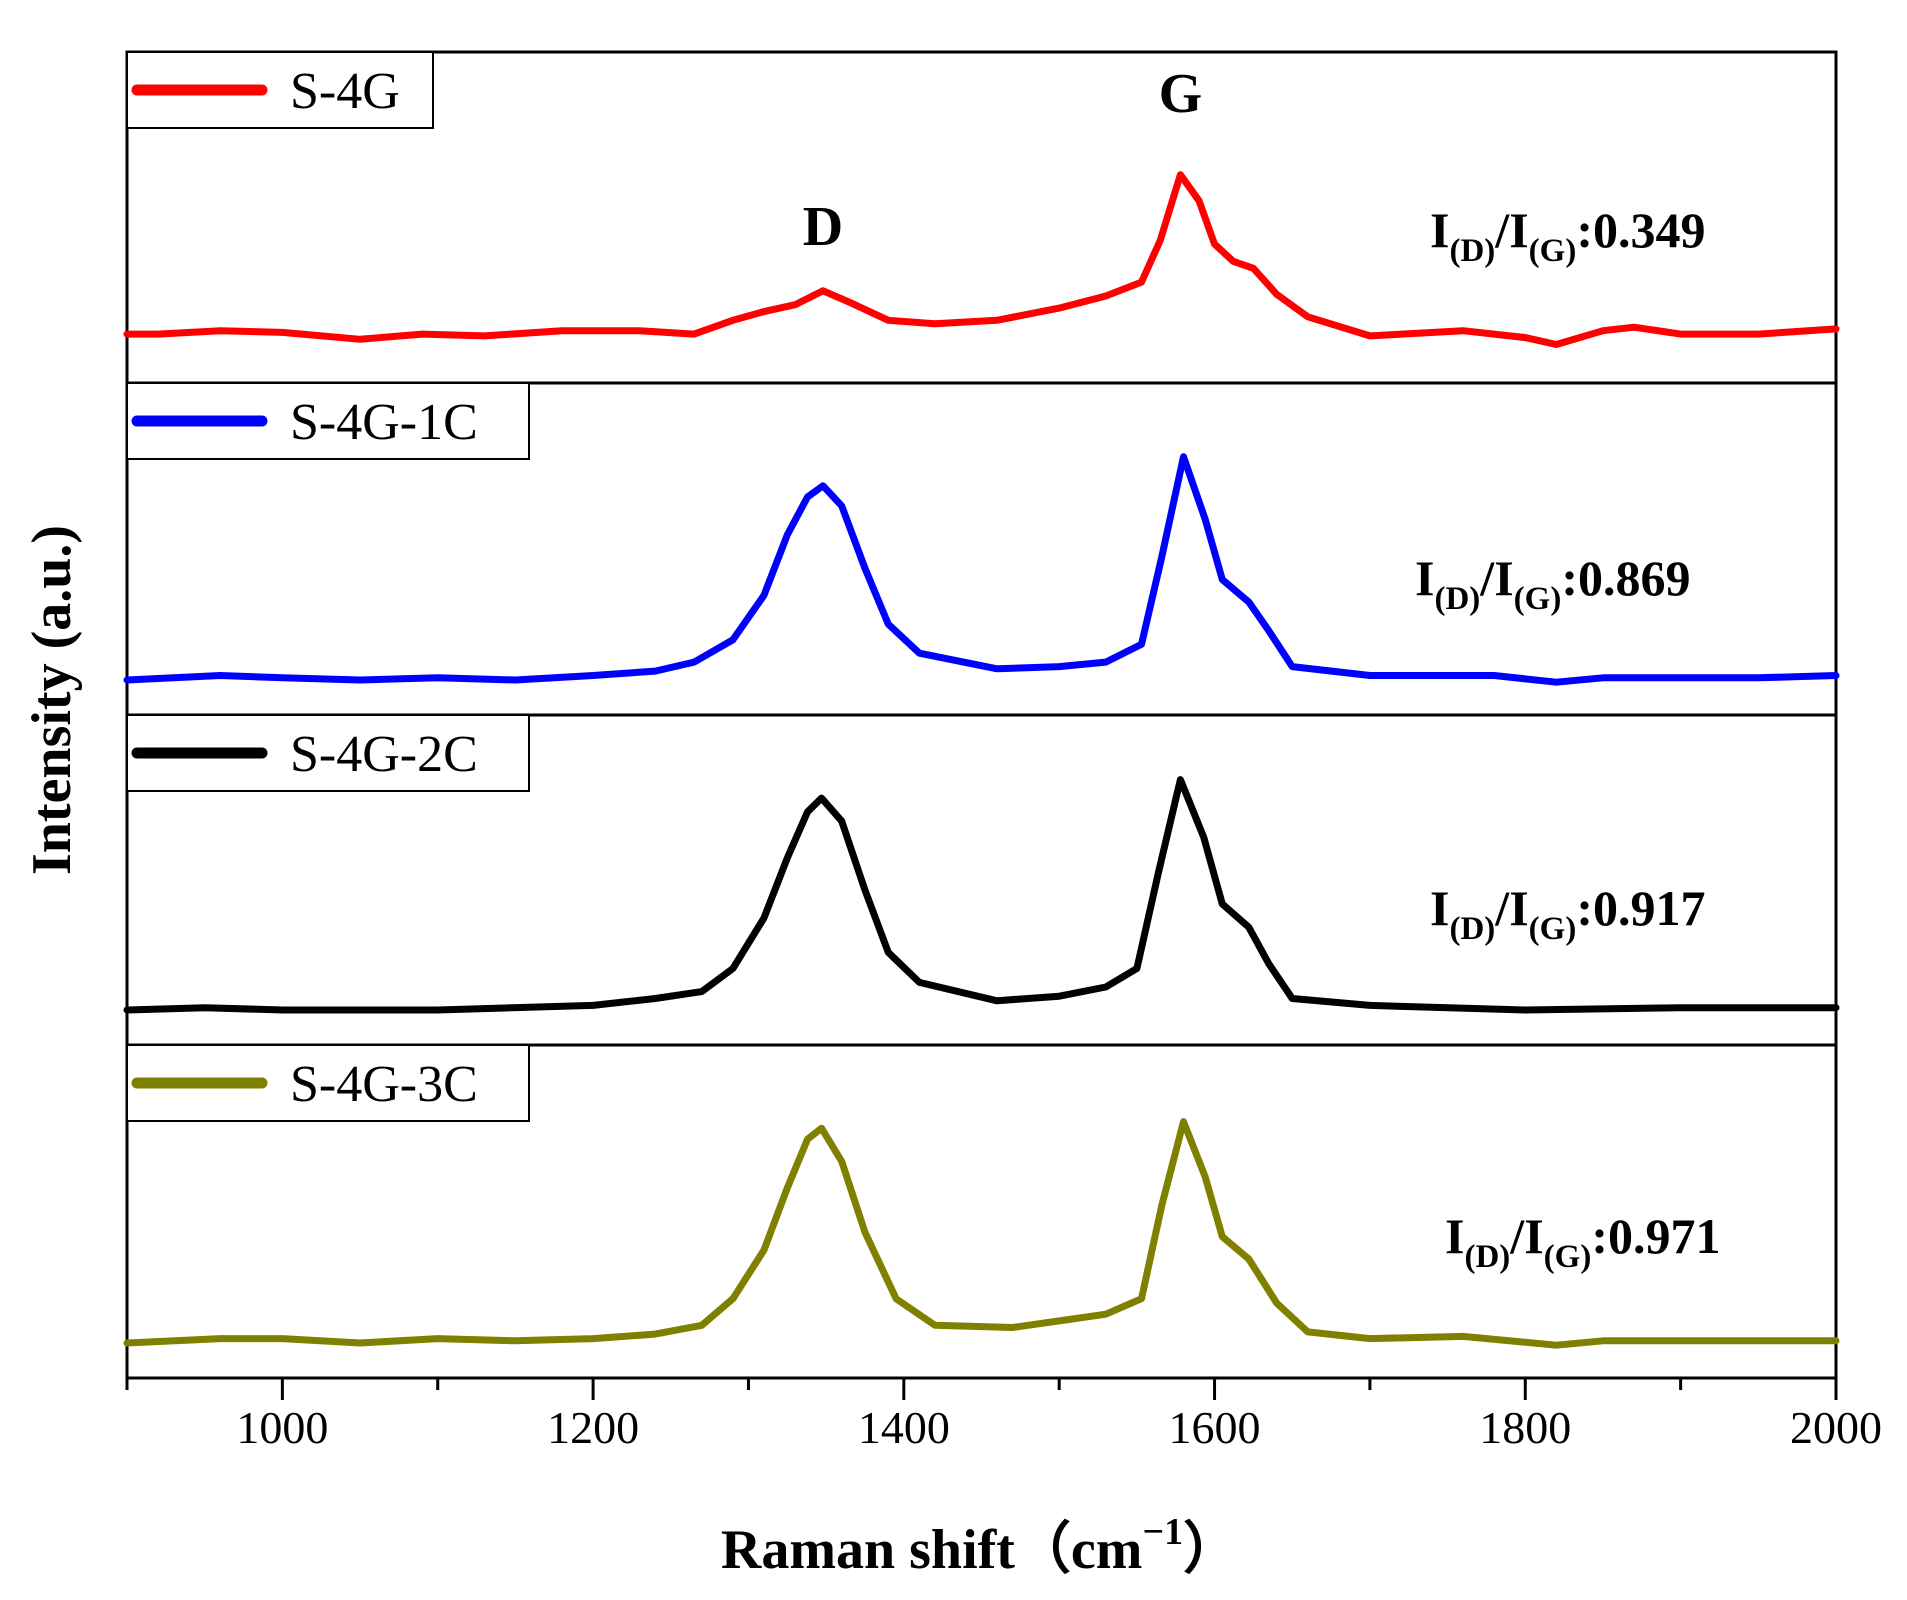  What do you see at coordinates (1664, 1236) in the screenshot?
I see `ratio-value: 0.971` at bounding box center [1664, 1236].